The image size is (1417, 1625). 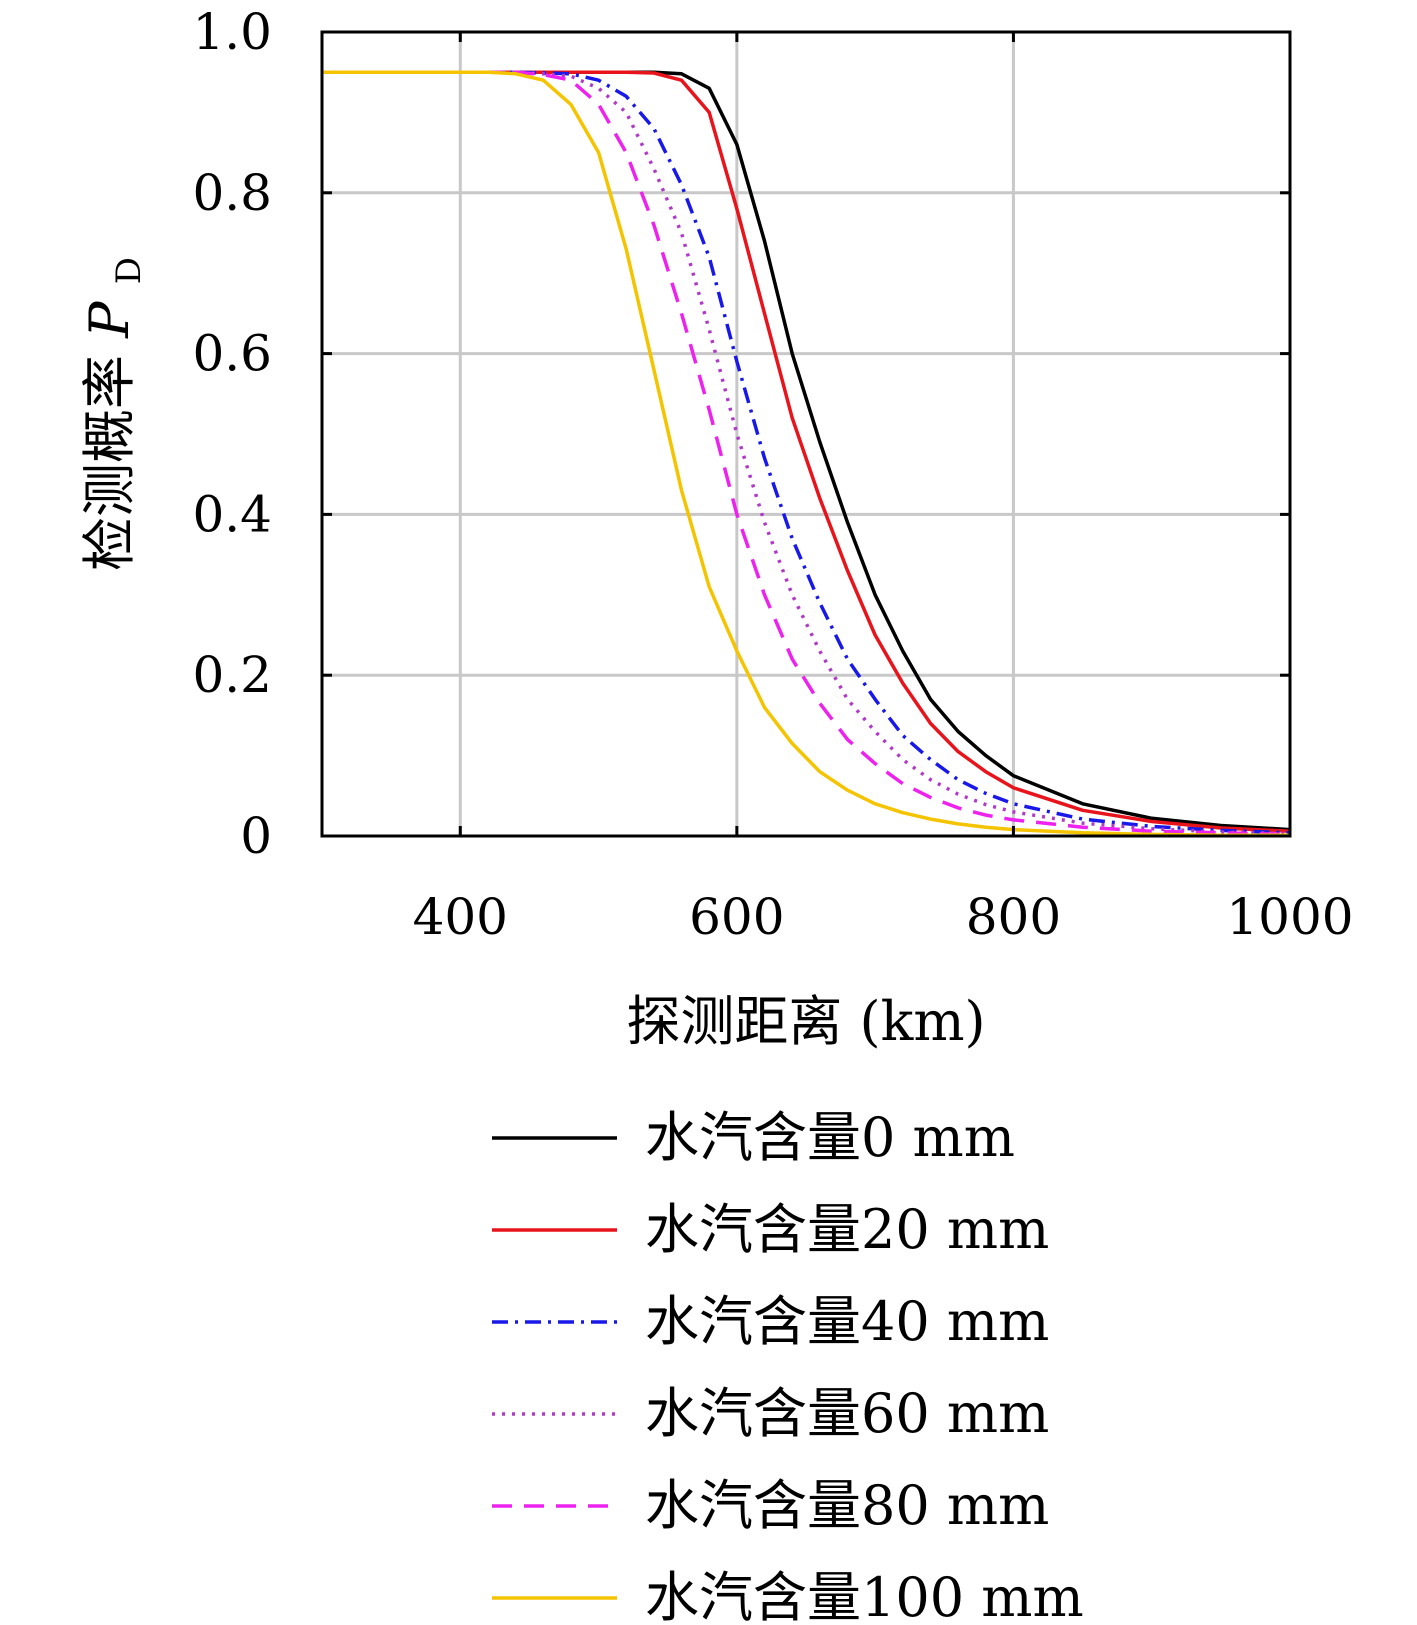 I want to click on legend-label: 水汽含量80 mm, so click(x=847, y=1505).